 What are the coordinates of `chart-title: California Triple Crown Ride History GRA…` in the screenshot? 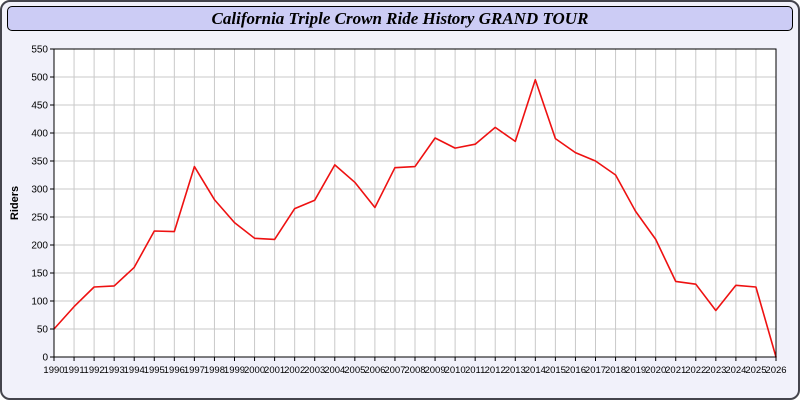 It's located at (400, 18).